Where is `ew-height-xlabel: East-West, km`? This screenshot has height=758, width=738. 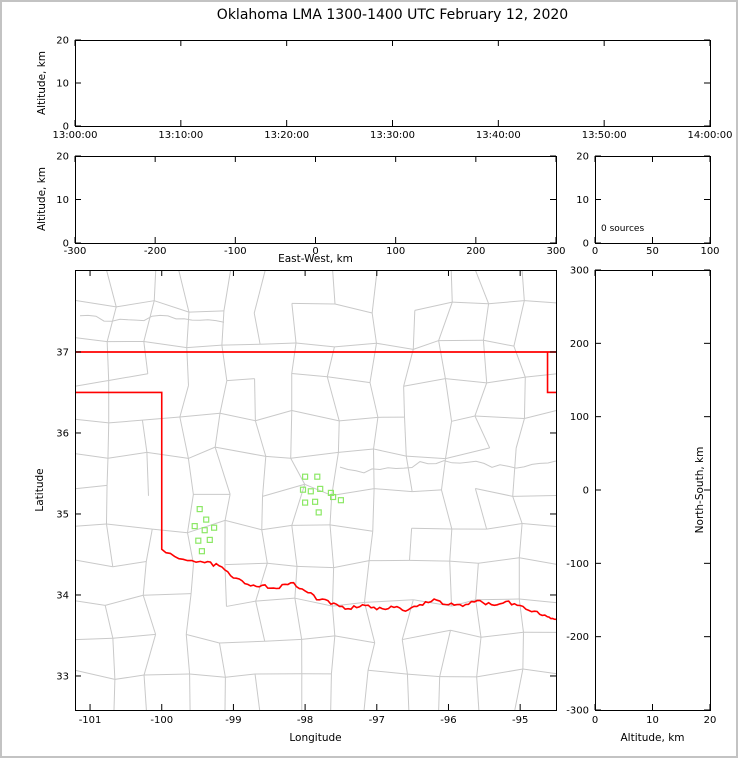 ew-height-xlabel: East-West, km is located at coordinates (315, 259).